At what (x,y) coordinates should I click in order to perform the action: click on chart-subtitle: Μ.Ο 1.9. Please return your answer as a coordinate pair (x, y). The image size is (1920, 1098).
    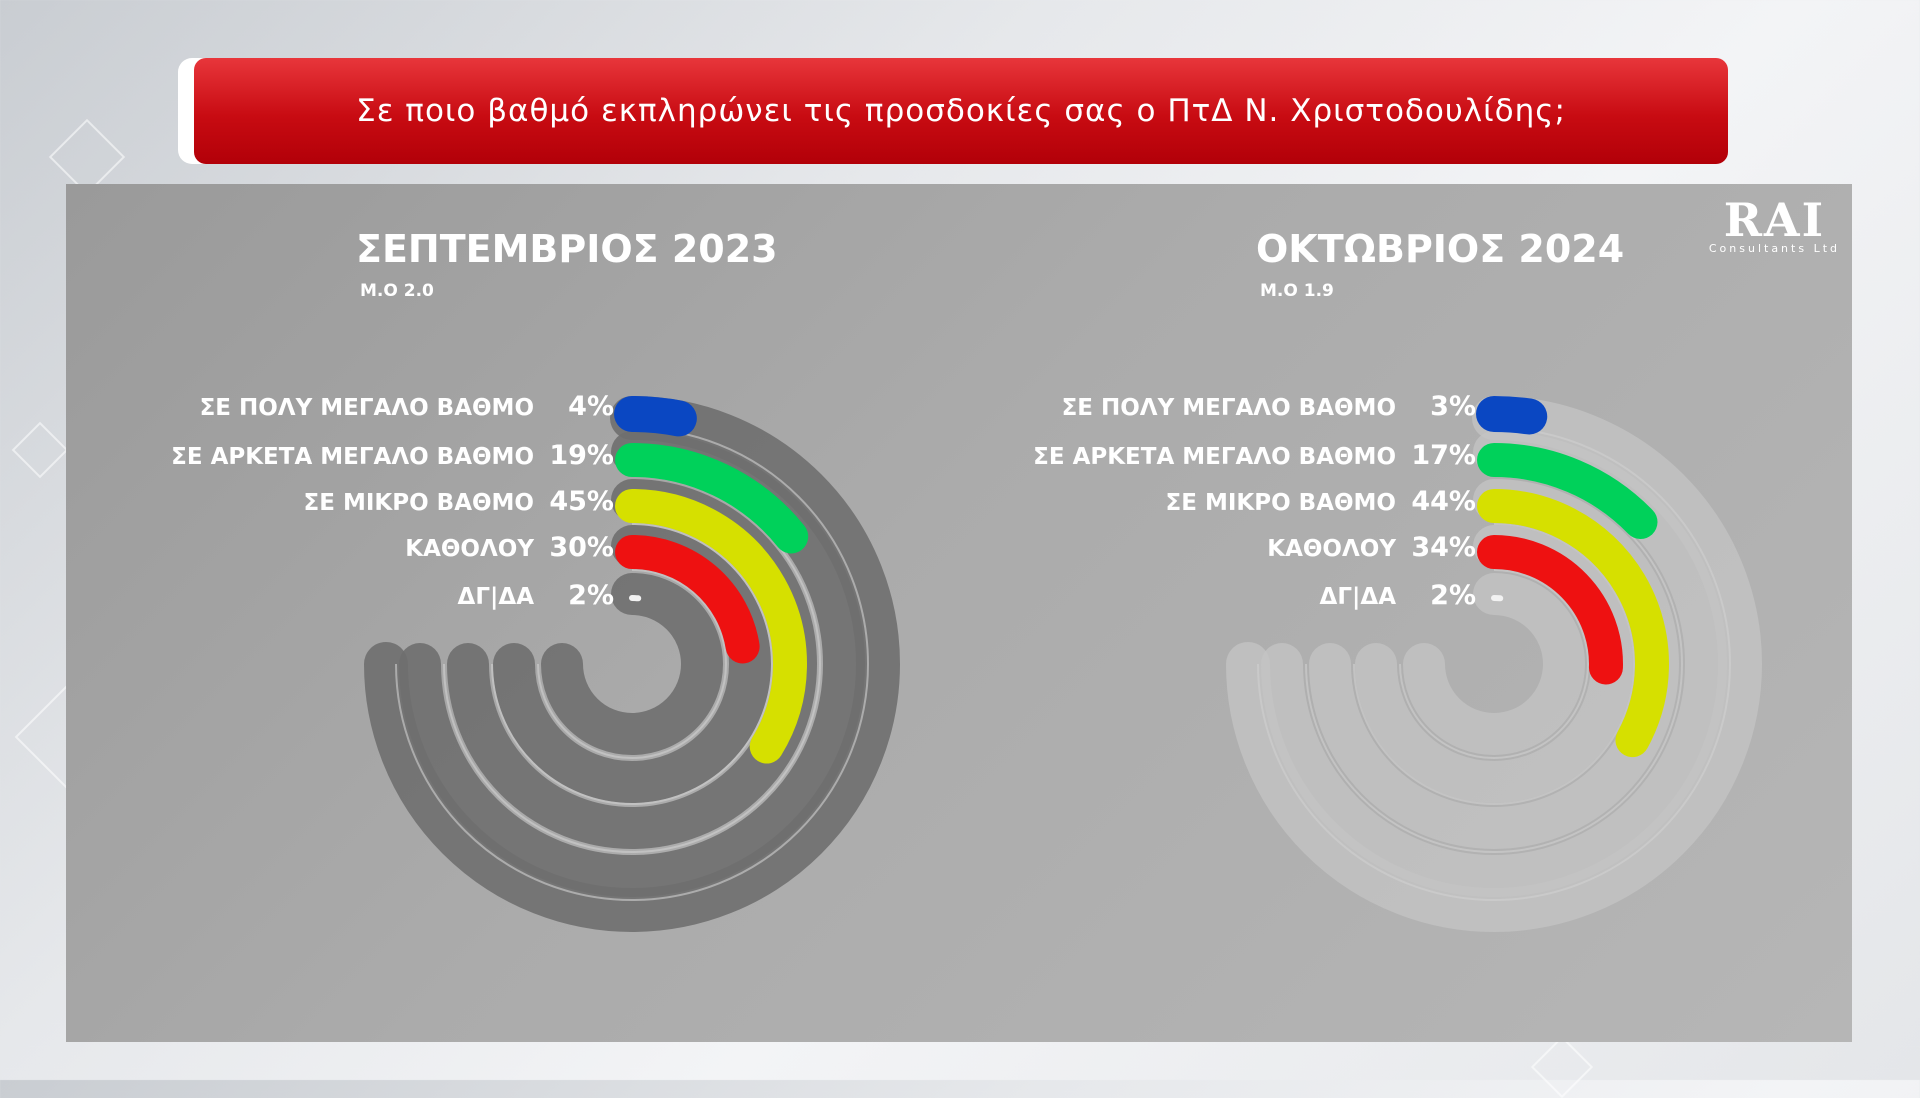
    Looking at the image, I should click on (1297, 291).